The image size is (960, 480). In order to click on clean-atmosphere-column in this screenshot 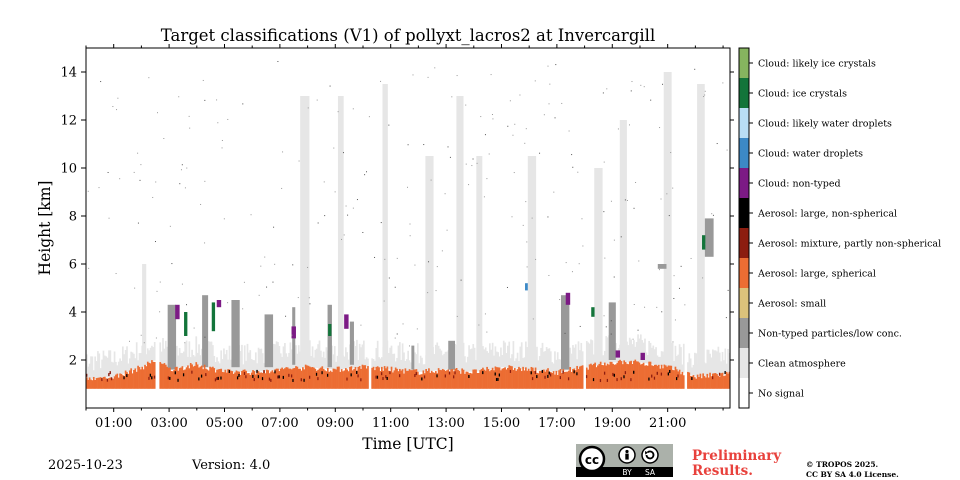, I will do `click(701, 224)`.